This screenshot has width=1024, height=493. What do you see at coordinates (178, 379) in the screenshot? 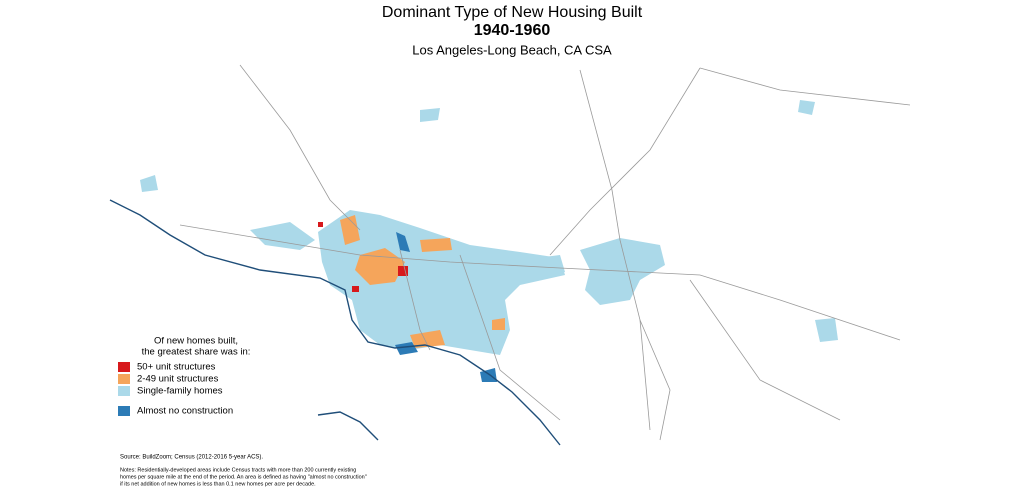
I see `legend-label: 2-49 unit structures` at bounding box center [178, 379].